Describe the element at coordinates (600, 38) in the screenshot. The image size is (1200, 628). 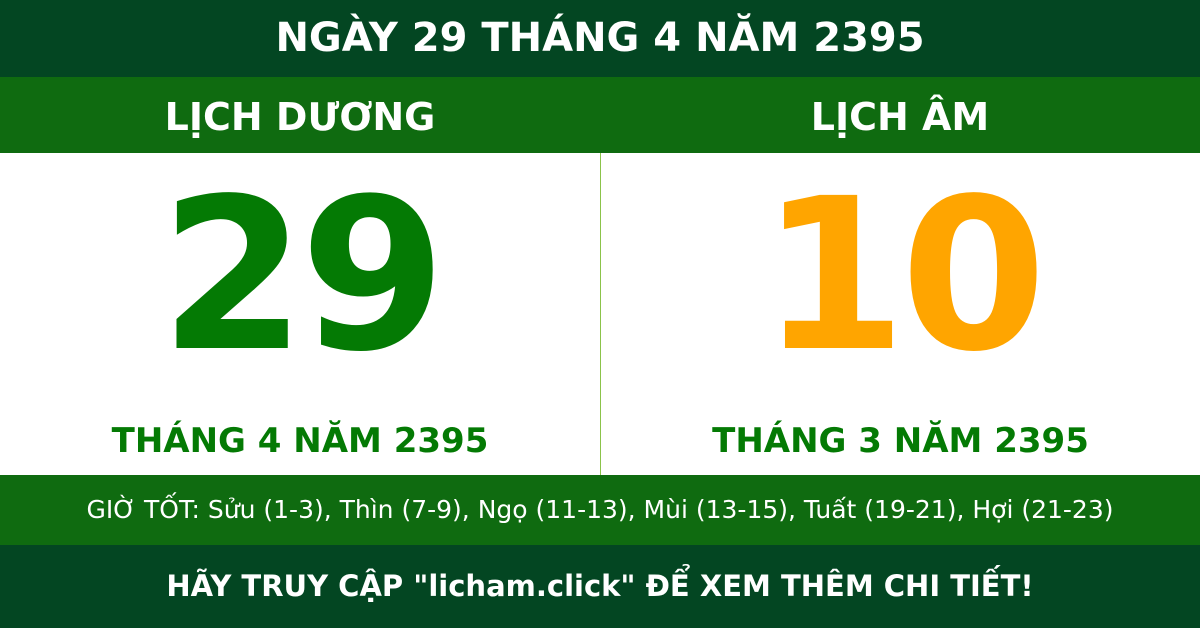
I see `page-title: NGÀY 29 THÁNG 4 NĂM 2395` at that location.